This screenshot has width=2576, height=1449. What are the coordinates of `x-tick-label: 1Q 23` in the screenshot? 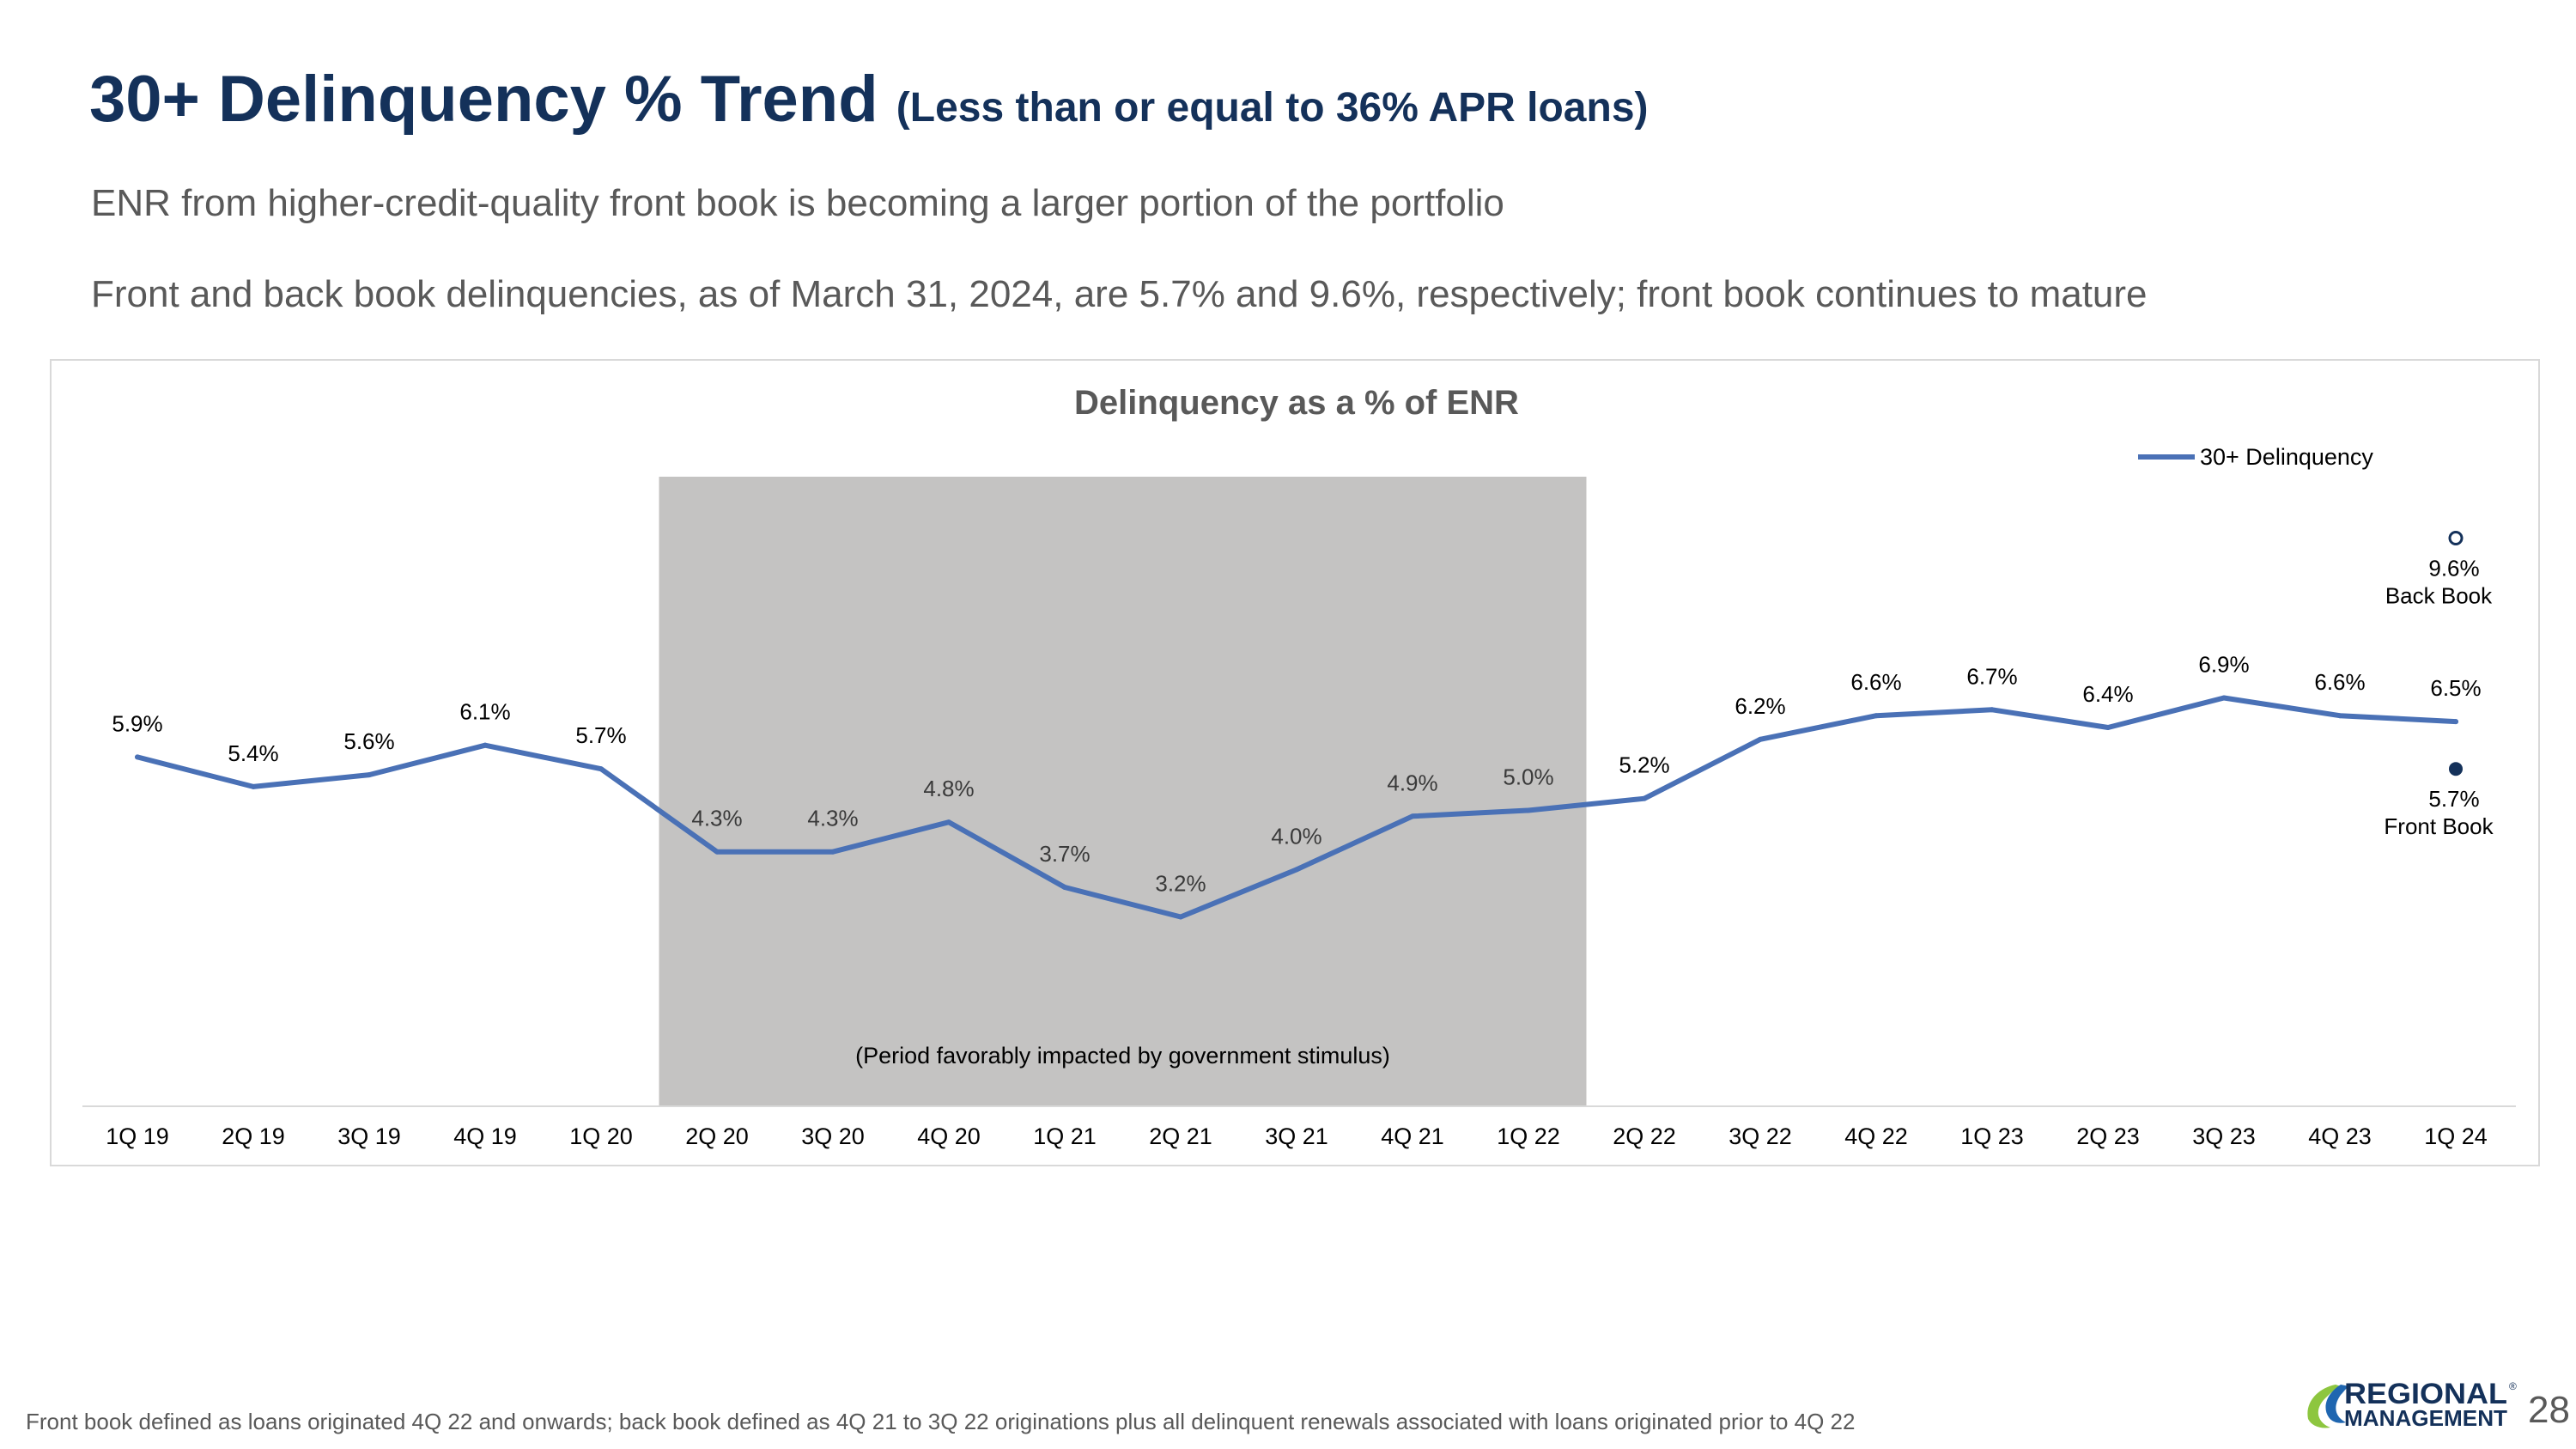 It's located at (1992, 1136).